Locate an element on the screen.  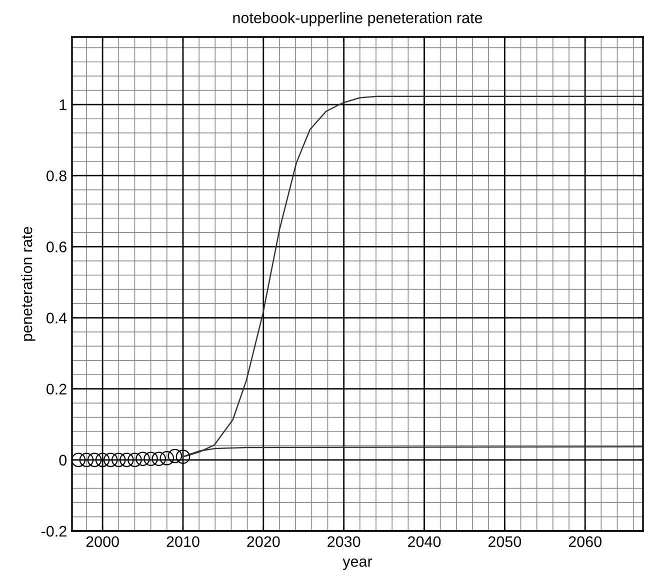
x-tick-label: 2000 is located at coordinates (102, 542).